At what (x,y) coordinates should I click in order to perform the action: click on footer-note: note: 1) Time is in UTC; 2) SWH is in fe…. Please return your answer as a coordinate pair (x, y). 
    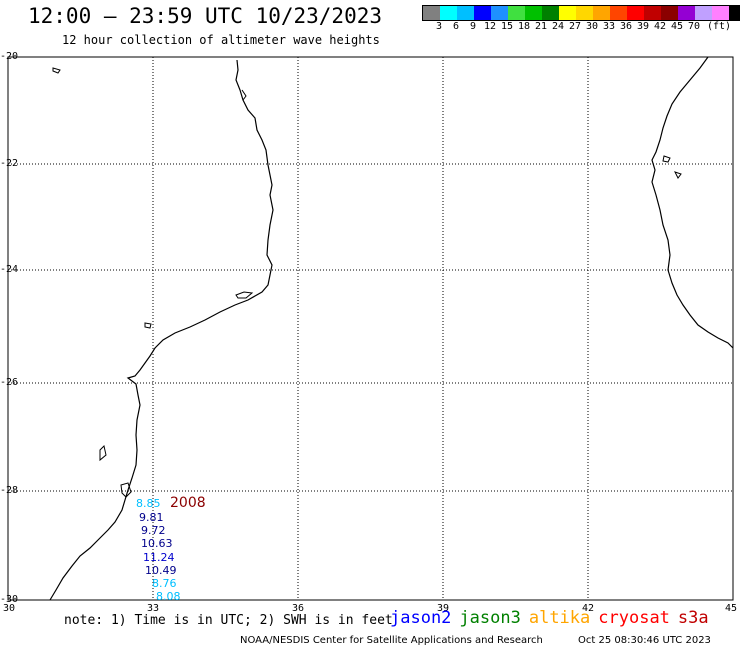
    Looking at the image, I should click on (228, 620).